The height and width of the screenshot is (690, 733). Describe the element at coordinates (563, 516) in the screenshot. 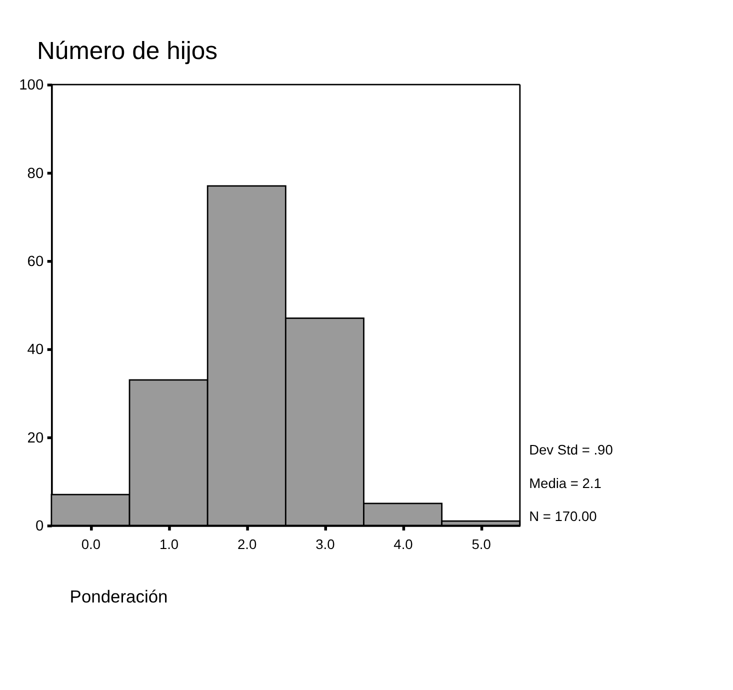

I see `text: N = 170.00` at that location.